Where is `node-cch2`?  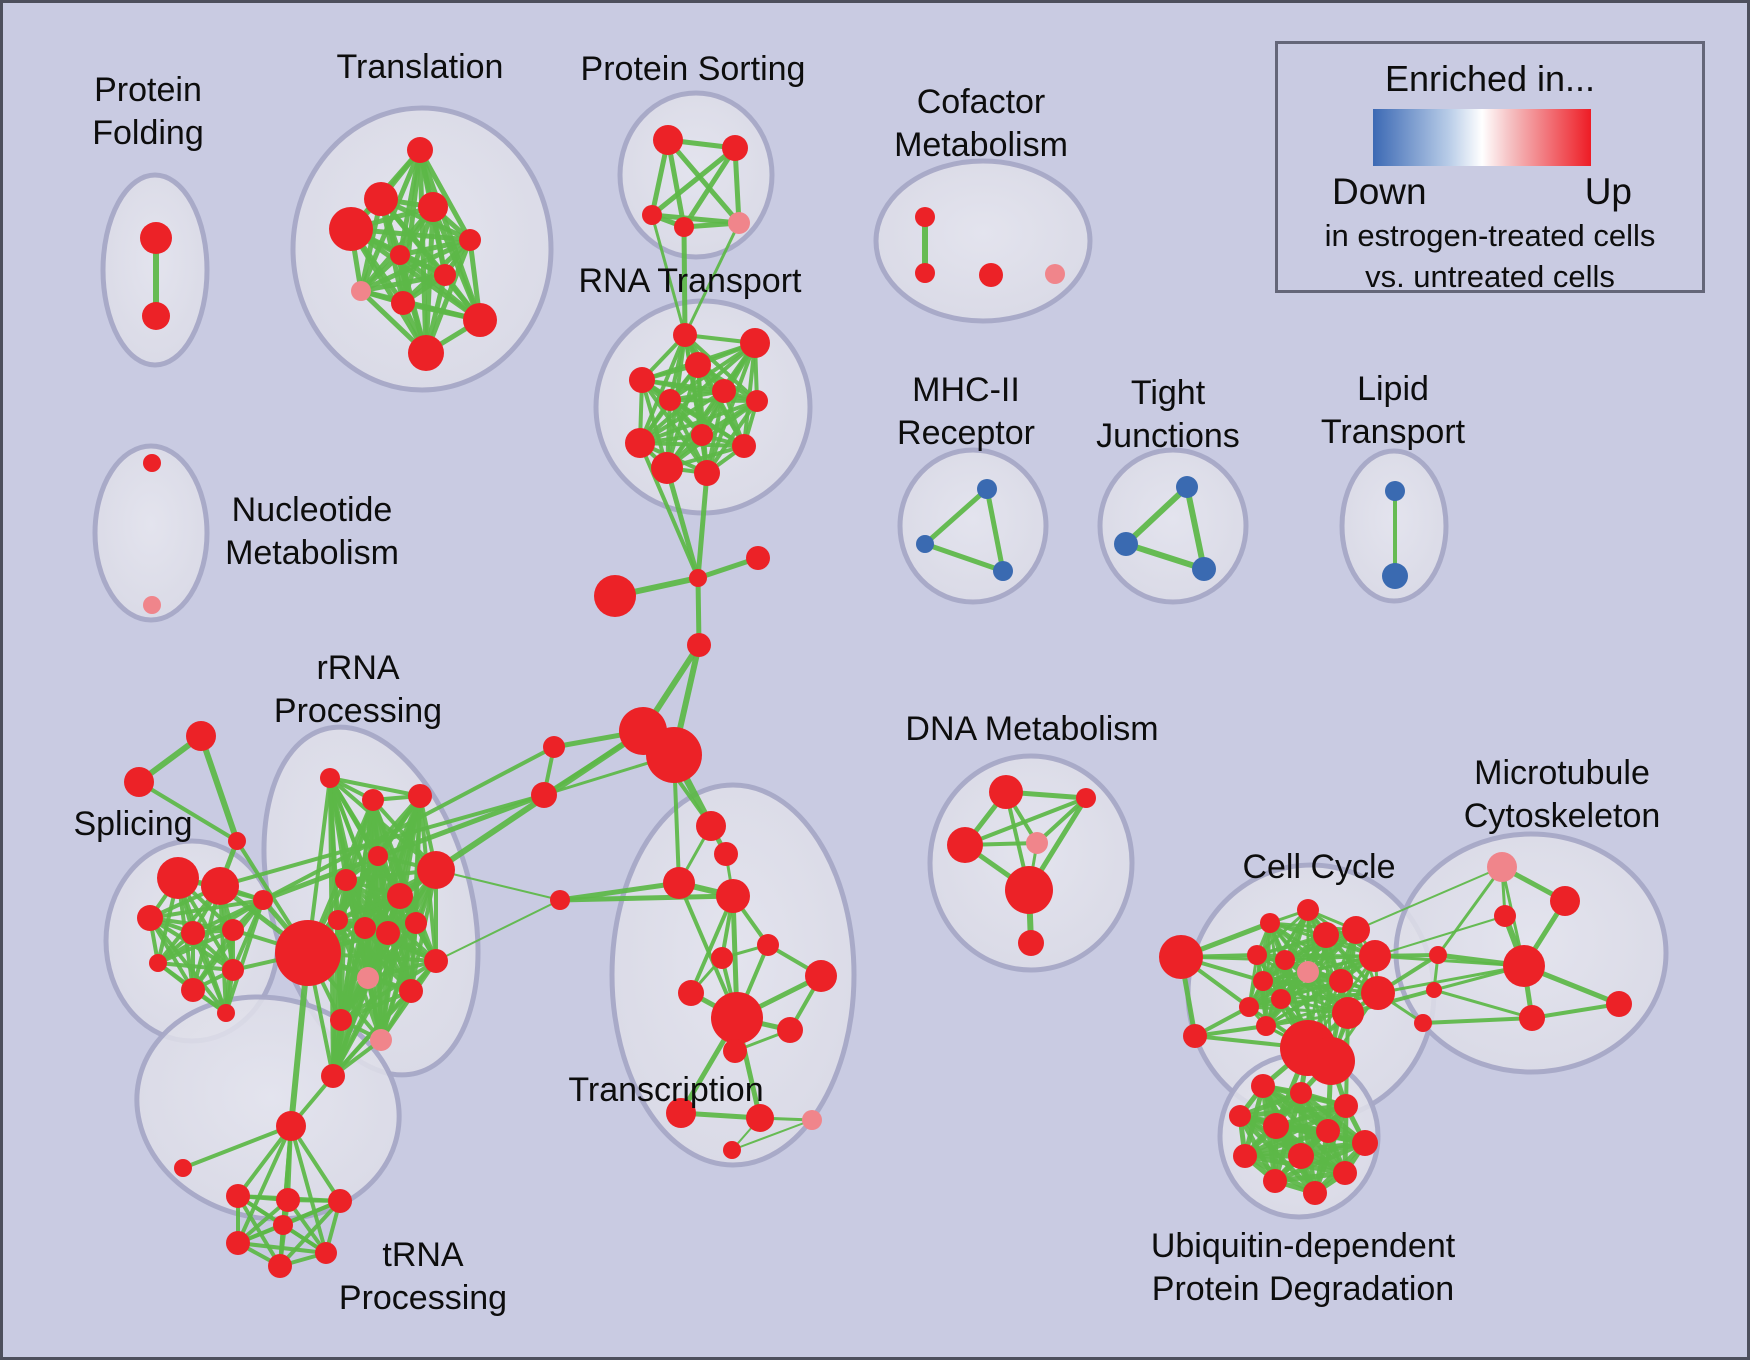 node-cch2 is located at coordinates (1331, 1061).